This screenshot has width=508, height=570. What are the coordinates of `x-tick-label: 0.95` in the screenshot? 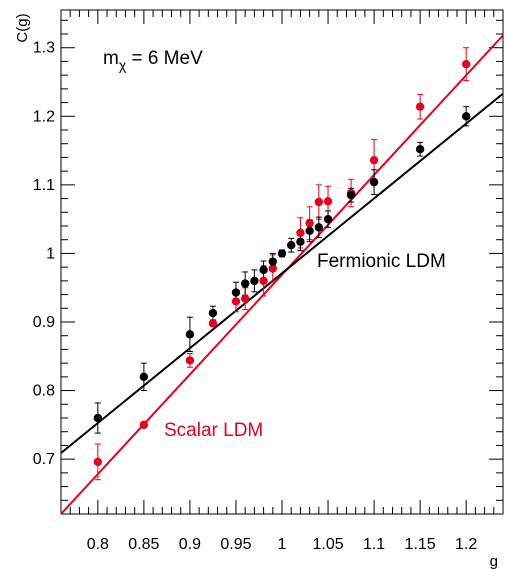 It's located at (235, 544).